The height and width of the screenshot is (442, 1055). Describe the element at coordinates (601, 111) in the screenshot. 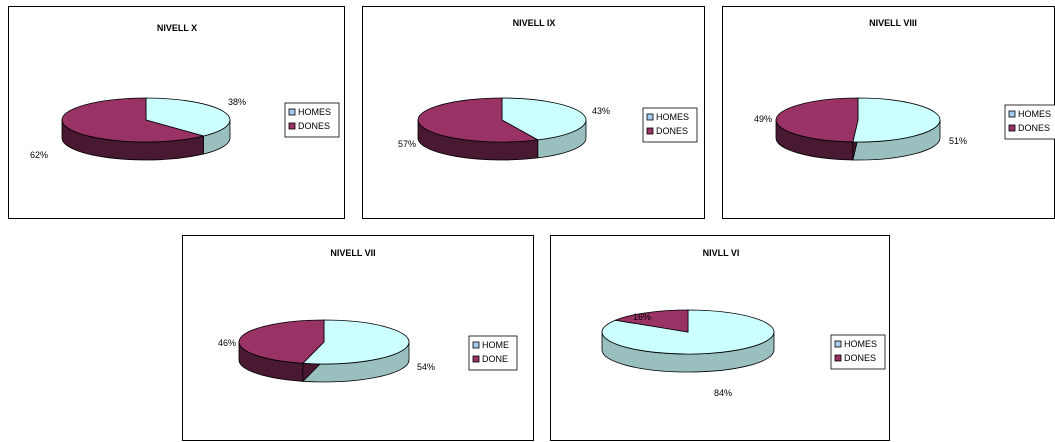

I see `data-label-homes: 43%` at that location.